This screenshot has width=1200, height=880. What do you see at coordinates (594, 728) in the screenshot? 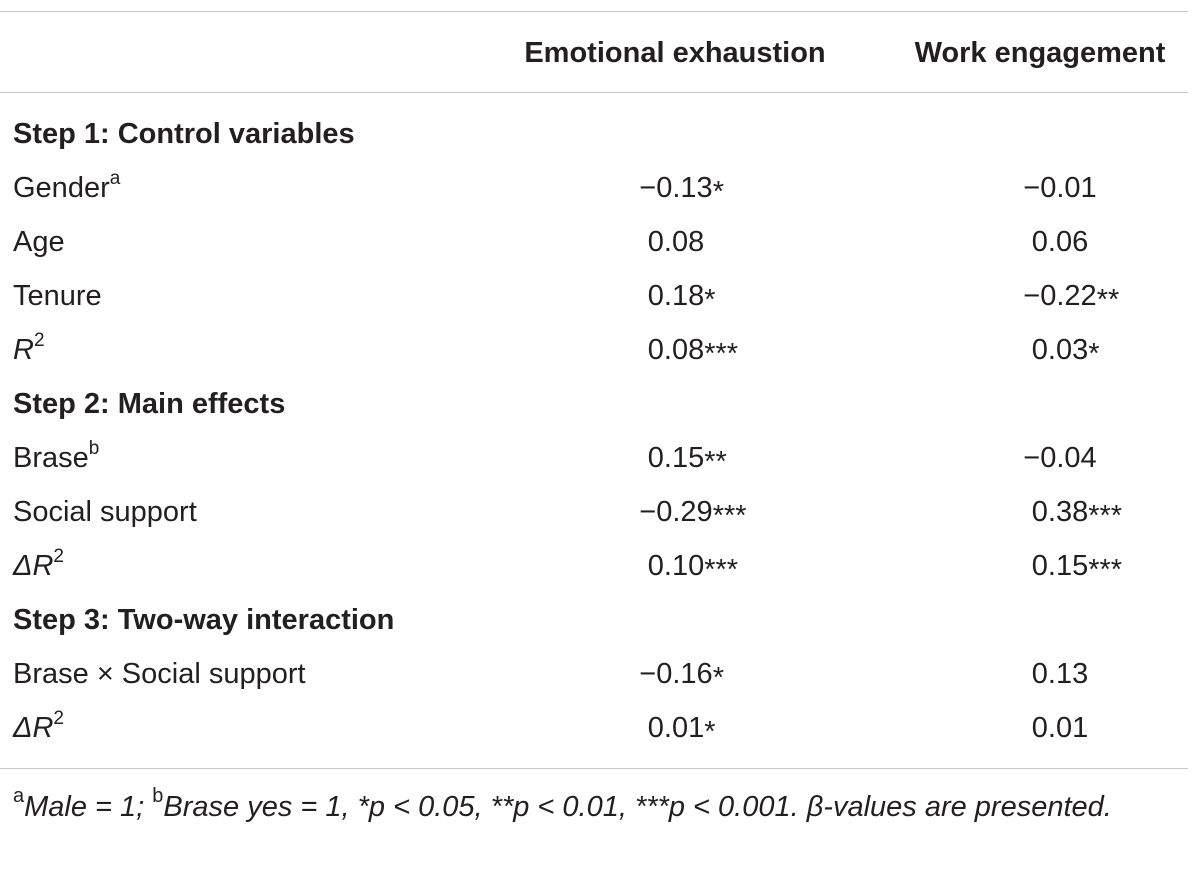
I see `table-row: ΔR2 0.01 * 0.01` at bounding box center [594, 728].